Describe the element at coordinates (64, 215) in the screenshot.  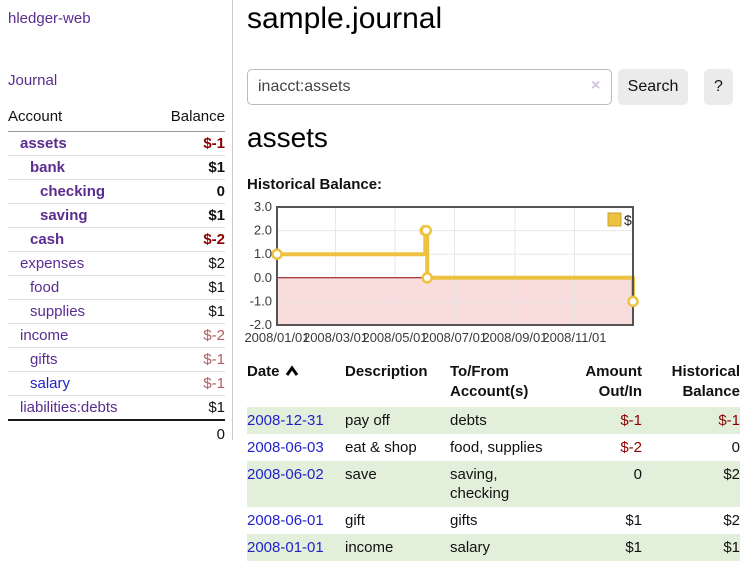
I see `sidebar-account-link: saving` at that location.